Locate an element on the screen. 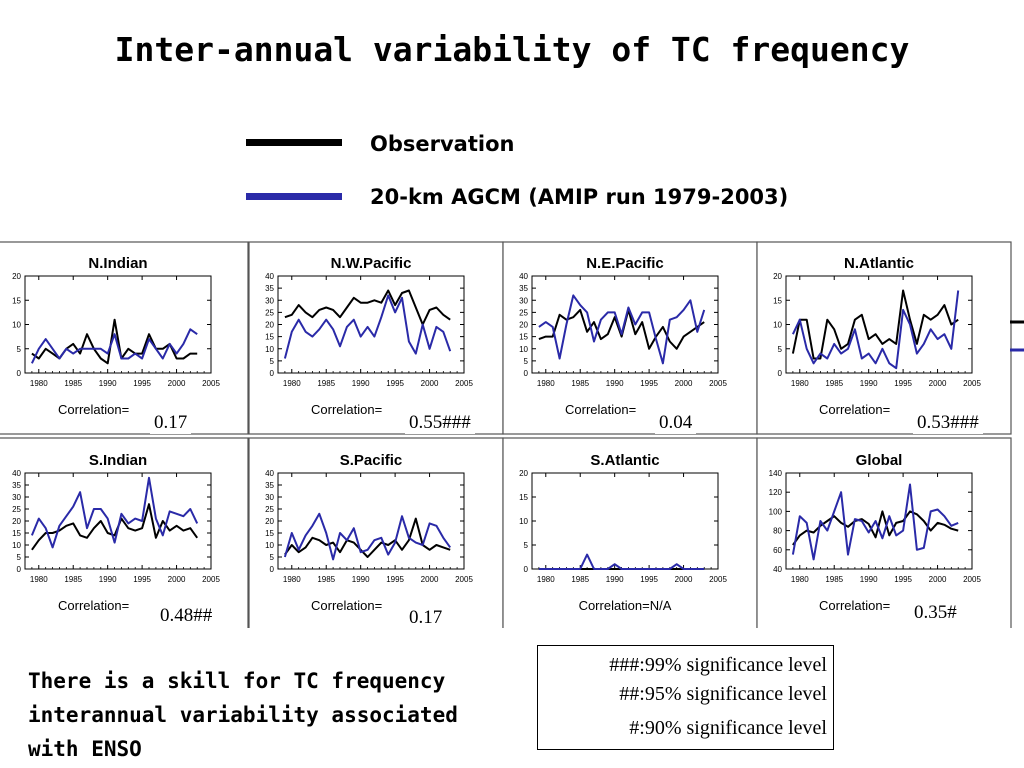 Image resolution: width=1024 pixels, height=768 pixels. correlation-caption: Correlation=N/A is located at coordinates (625, 605).